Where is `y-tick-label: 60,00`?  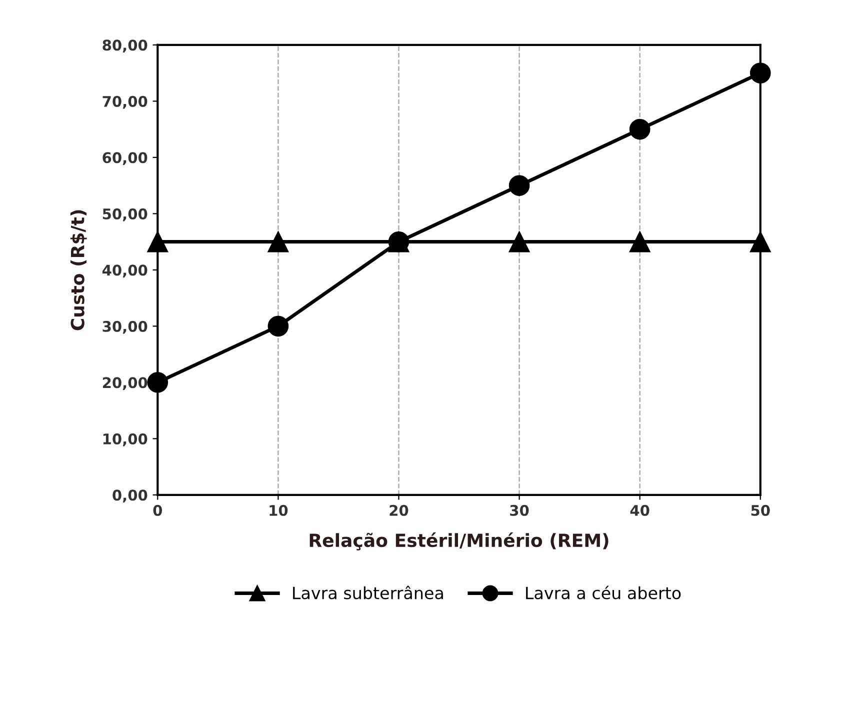 y-tick-label: 60,00 is located at coordinates (125, 159).